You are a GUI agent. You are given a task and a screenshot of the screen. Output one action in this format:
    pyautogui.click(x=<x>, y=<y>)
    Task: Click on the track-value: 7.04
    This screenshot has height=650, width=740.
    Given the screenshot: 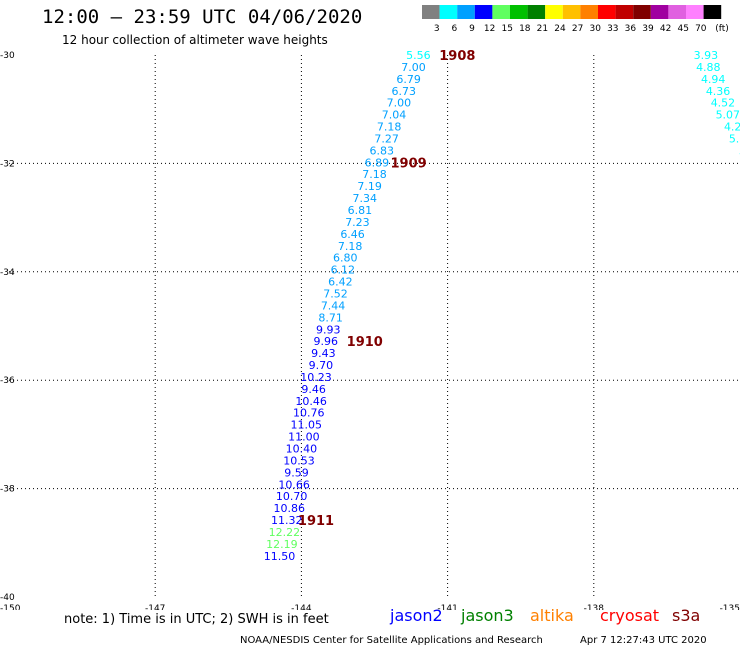 What is the action you would take?
    pyautogui.click(x=394, y=115)
    